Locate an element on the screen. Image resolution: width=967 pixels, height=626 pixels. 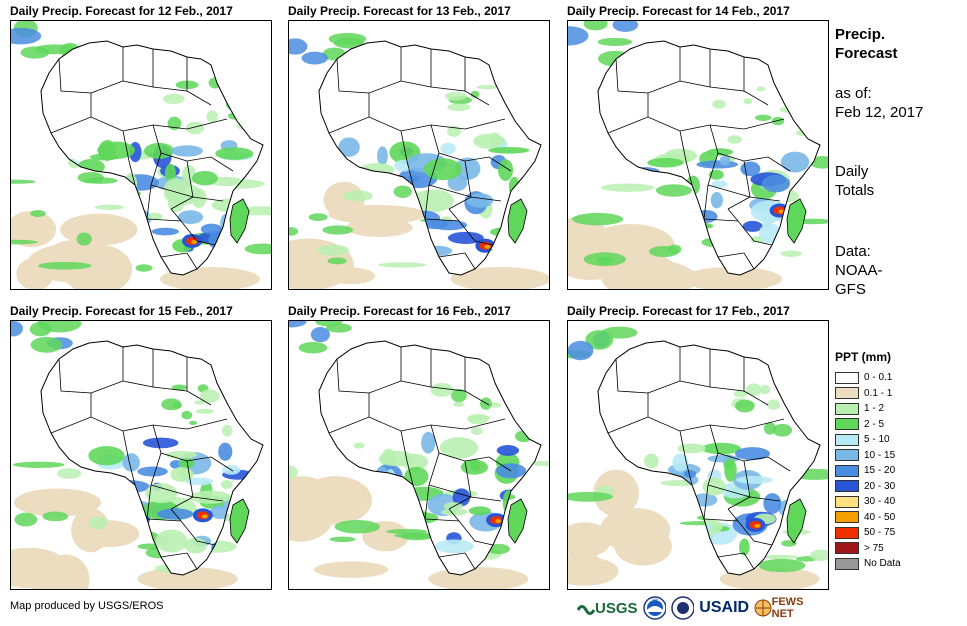
legend-item: 40 - 50 is located at coordinates (868, 518).